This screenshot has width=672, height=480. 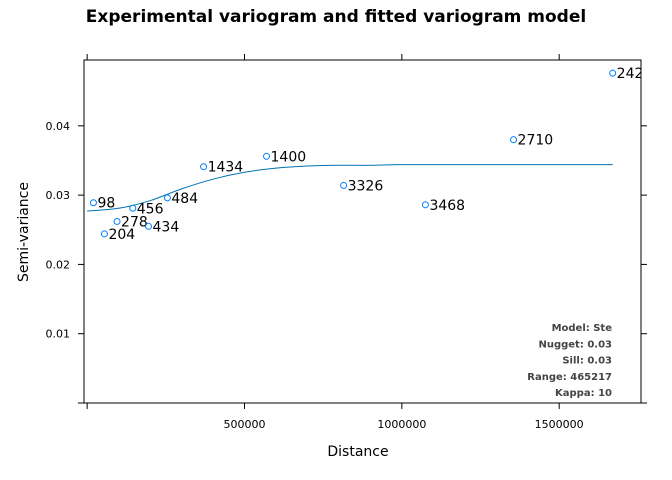 What do you see at coordinates (106, 204) in the screenshot?
I see `point-count-label: 98` at bounding box center [106, 204].